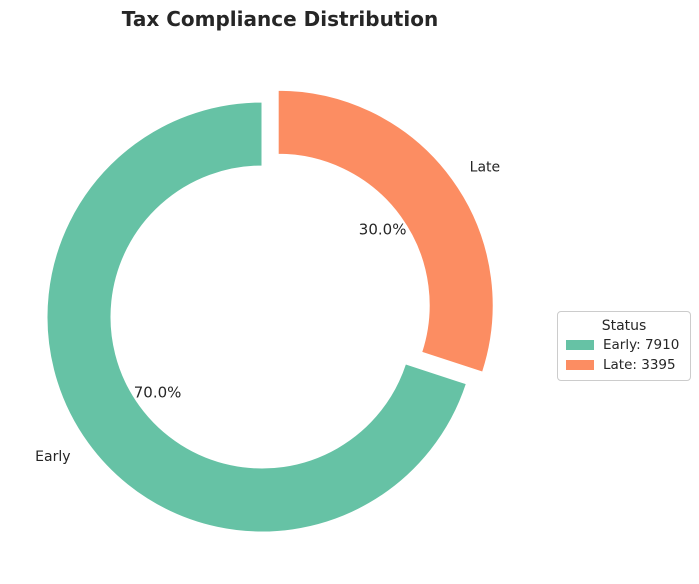 Image resolution: width=699 pixels, height=584 pixels. What do you see at coordinates (485, 167) in the screenshot?
I see `slice-label-late: Late` at bounding box center [485, 167].